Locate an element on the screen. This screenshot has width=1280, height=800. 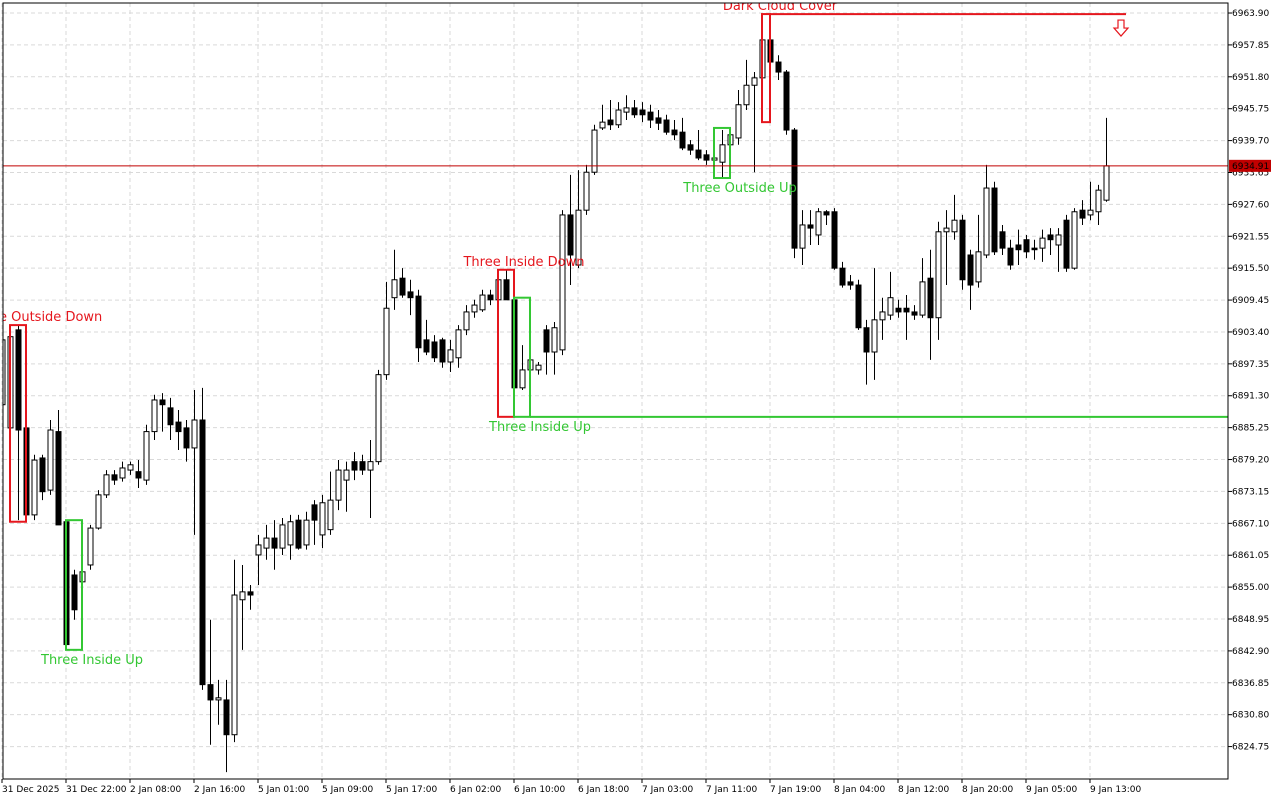
pattern-label: Three Inside Up is located at coordinates (539, 427).